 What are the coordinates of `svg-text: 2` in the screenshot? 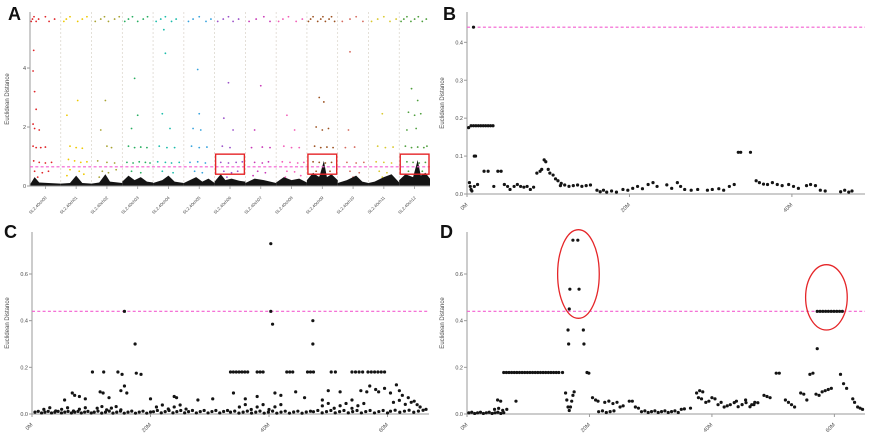 It's located at (24, 128).